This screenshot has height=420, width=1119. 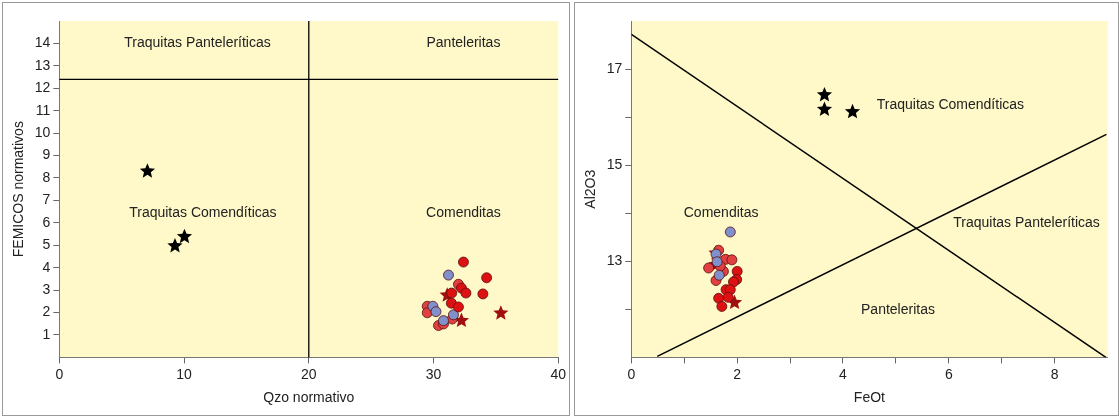 What do you see at coordinates (42, 42) in the screenshot?
I see `y-tick-label: 14` at bounding box center [42, 42].